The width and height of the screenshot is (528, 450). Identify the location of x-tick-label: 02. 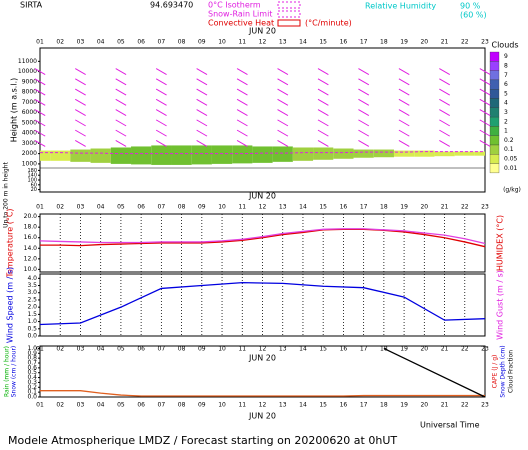
(60, 207).